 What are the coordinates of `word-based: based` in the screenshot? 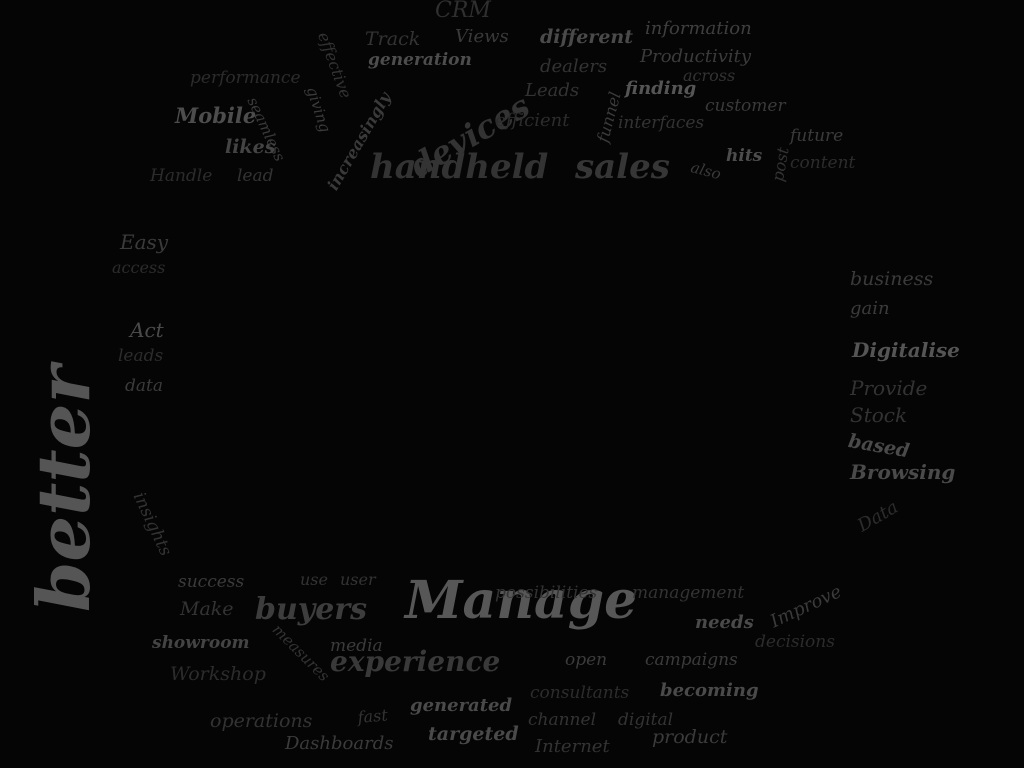 It's located at (879, 446).